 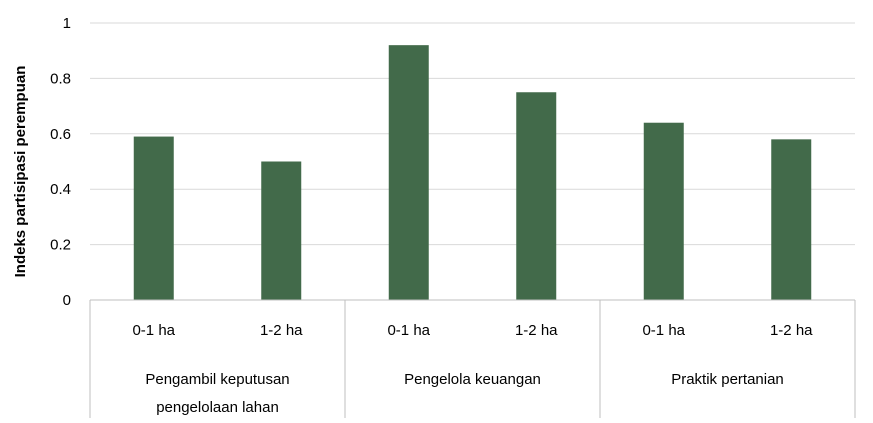 What do you see at coordinates (67, 23) in the screenshot?
I see `y-tick-label: 1` at bounding box center [67, 23].